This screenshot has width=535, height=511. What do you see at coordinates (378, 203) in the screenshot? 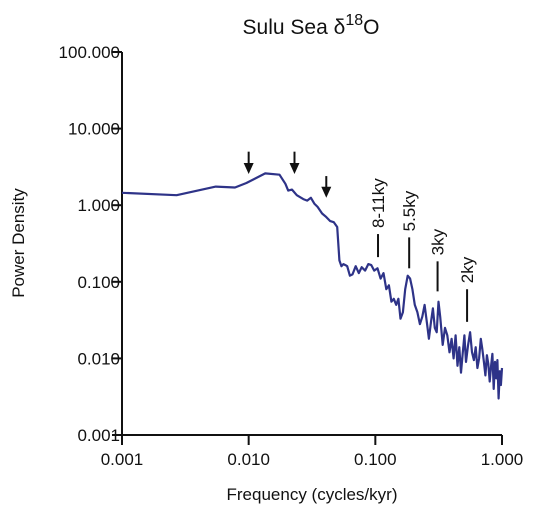
I see `peak-label: 8-11ky` at bounding box center [378, 203].